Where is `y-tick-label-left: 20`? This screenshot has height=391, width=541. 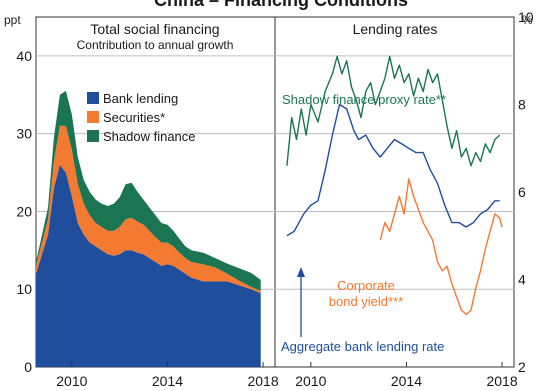 y-tick-label-left: 20 is located at coordinates (24, 211).